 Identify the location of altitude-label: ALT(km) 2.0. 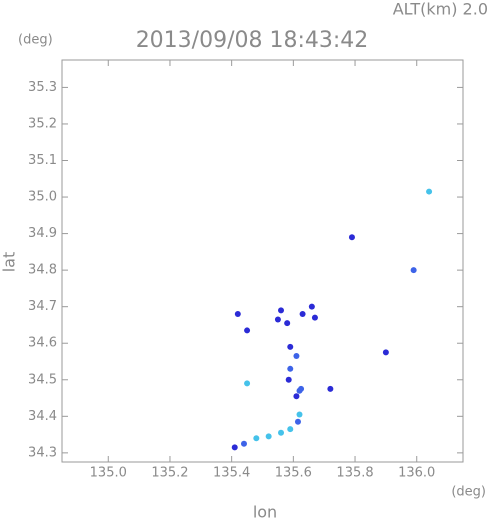
(440, 9).